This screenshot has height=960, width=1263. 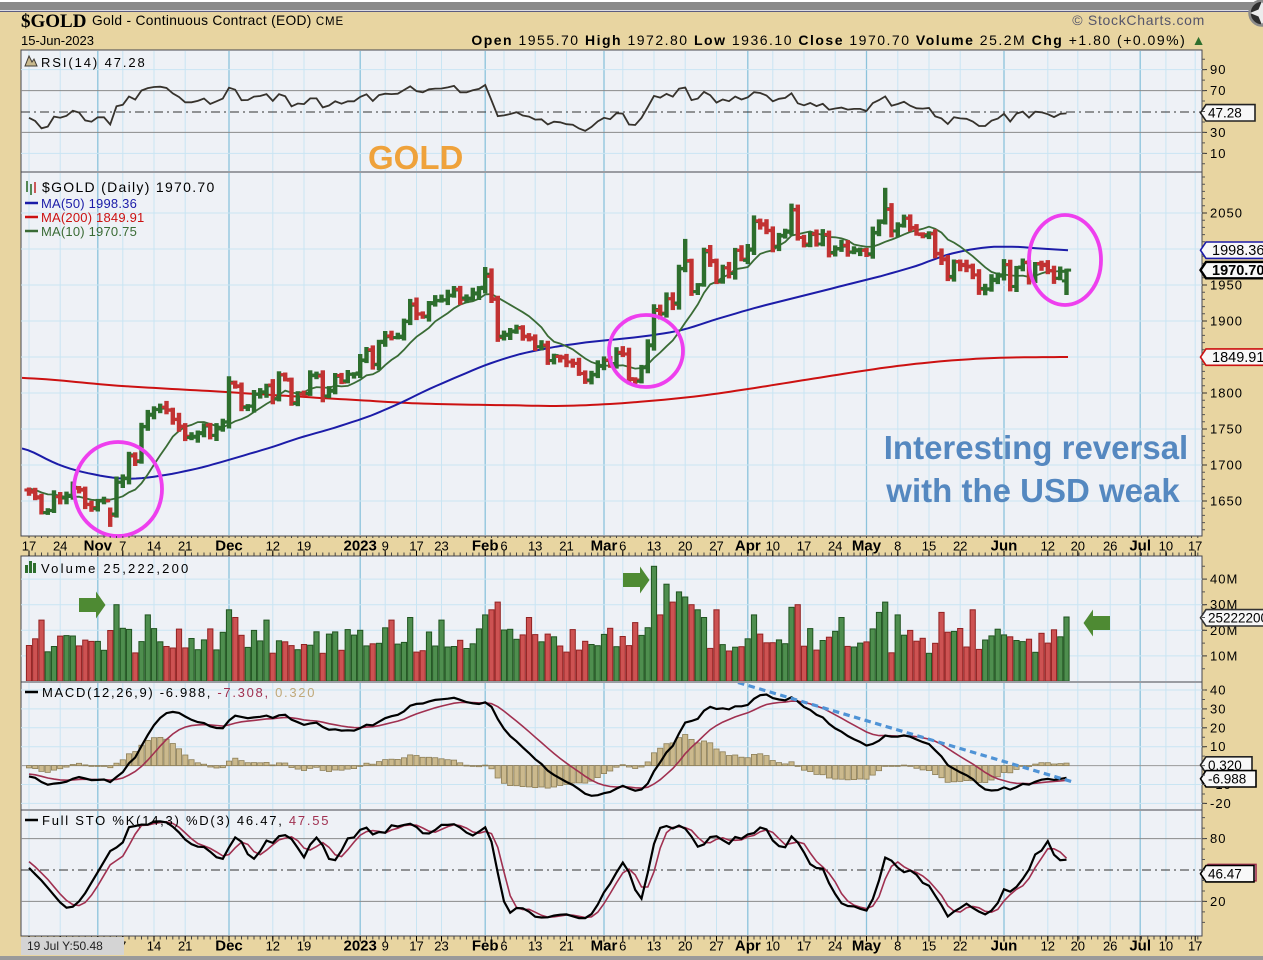 I want to click on svg-text: $GOLD, so click(x=53, y=21).